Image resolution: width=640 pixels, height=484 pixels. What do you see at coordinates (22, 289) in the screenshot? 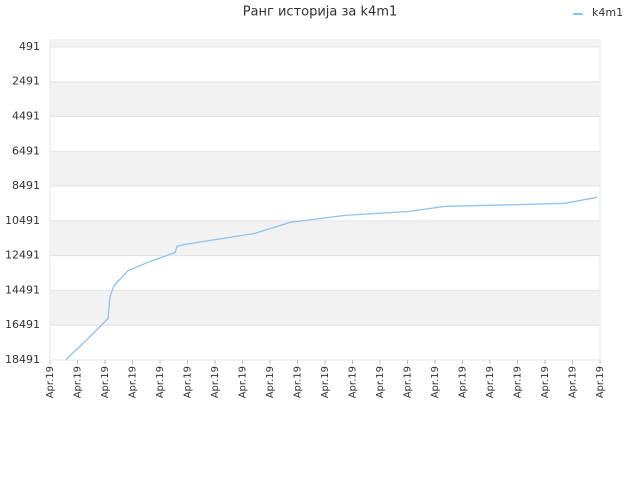
I see `y-tick-label: 14491` at bounding box center [22, 289].